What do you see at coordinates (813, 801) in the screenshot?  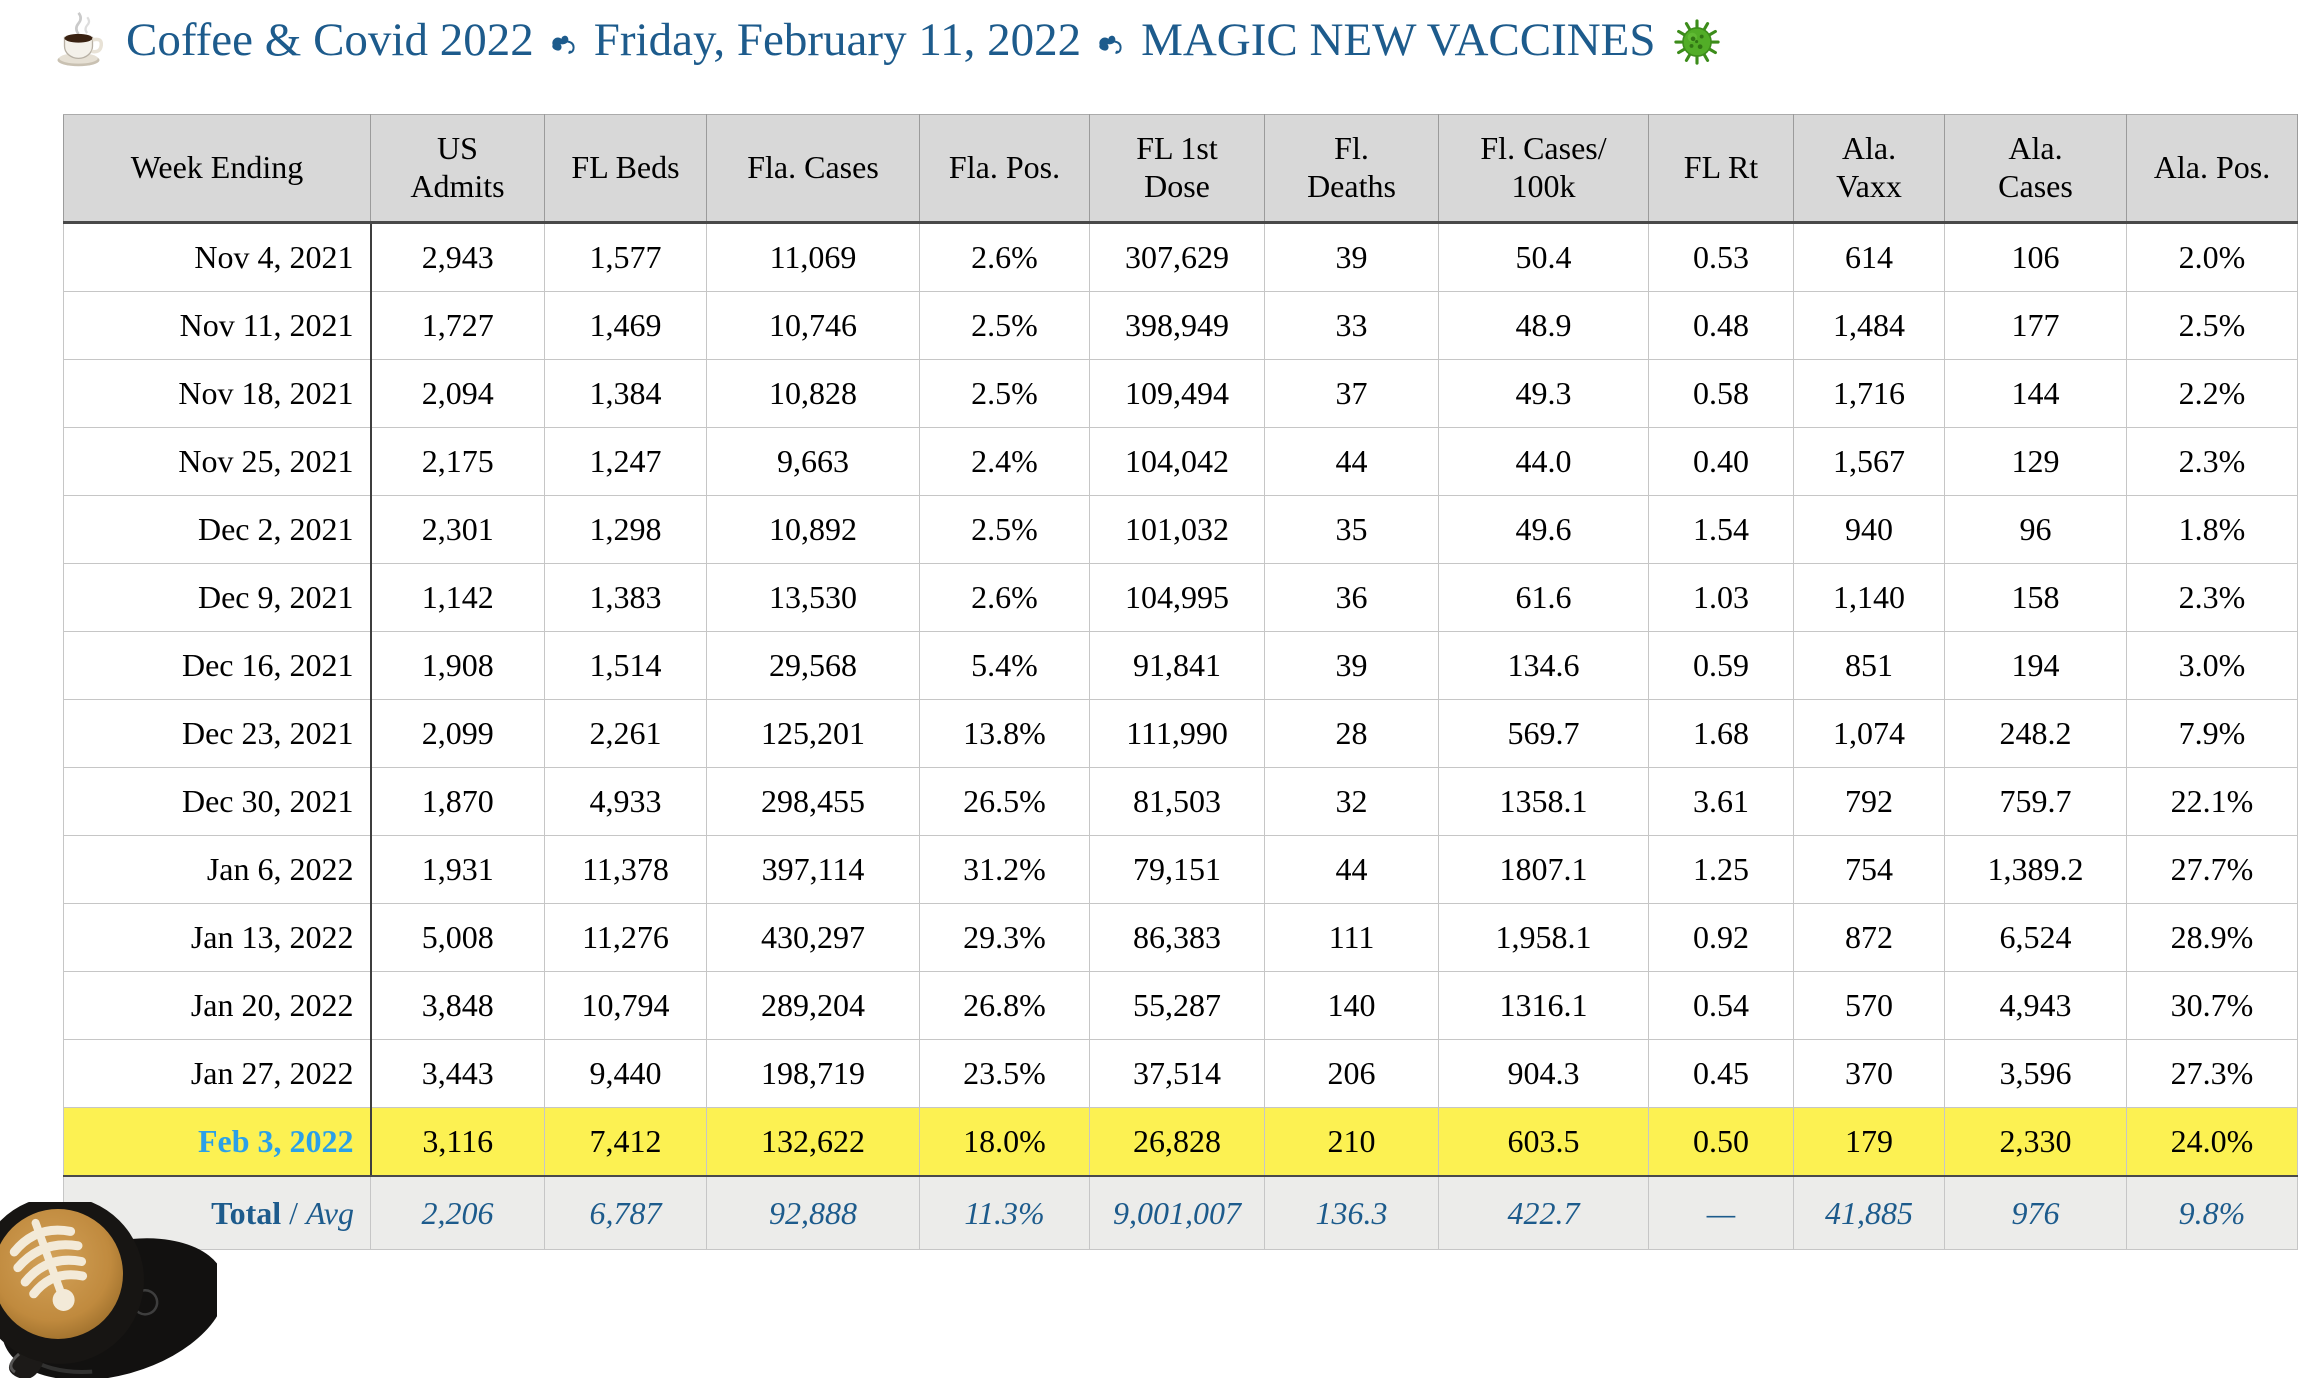 I see `table-cell: 298,455` at bounding box center [813, 801].